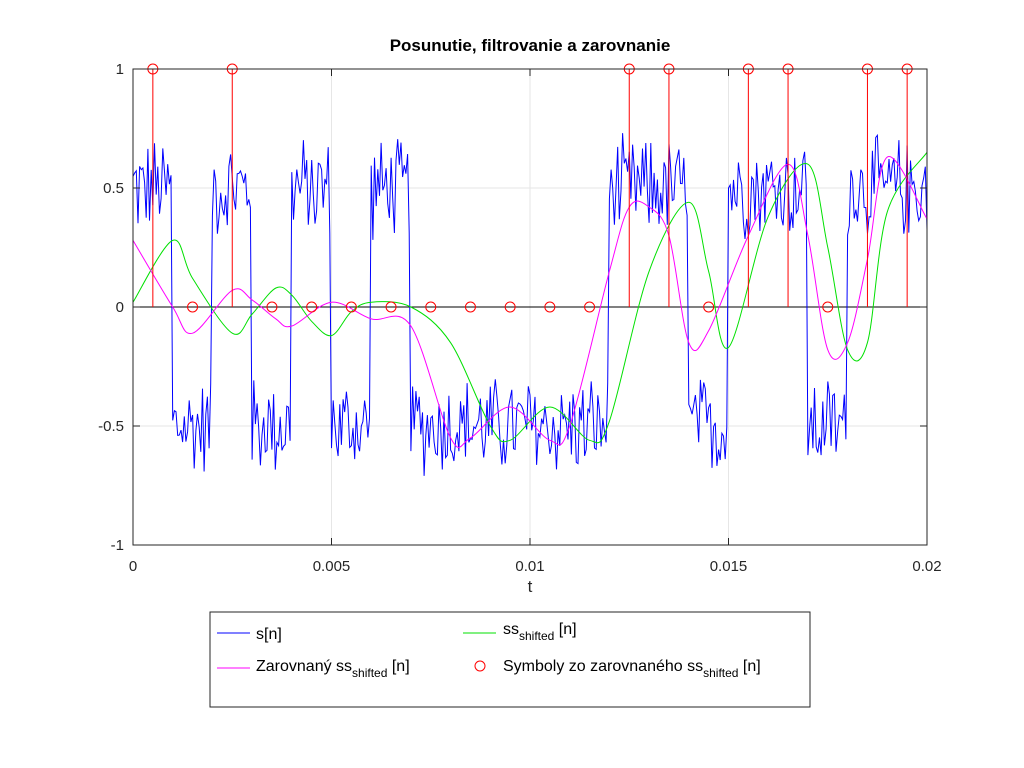 The height and width of the screenshot is (768, 1024). Describe the element at coordinates (333, 669) in the screenshot. I see `legend-label-aligned: Zarovnaný ssshifted [n]` at that location.